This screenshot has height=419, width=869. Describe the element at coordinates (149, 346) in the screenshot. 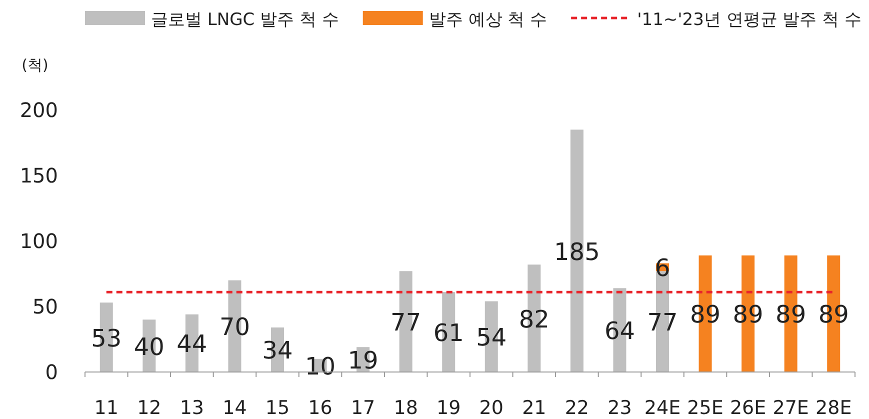

I see `data-label: 40` at that location.